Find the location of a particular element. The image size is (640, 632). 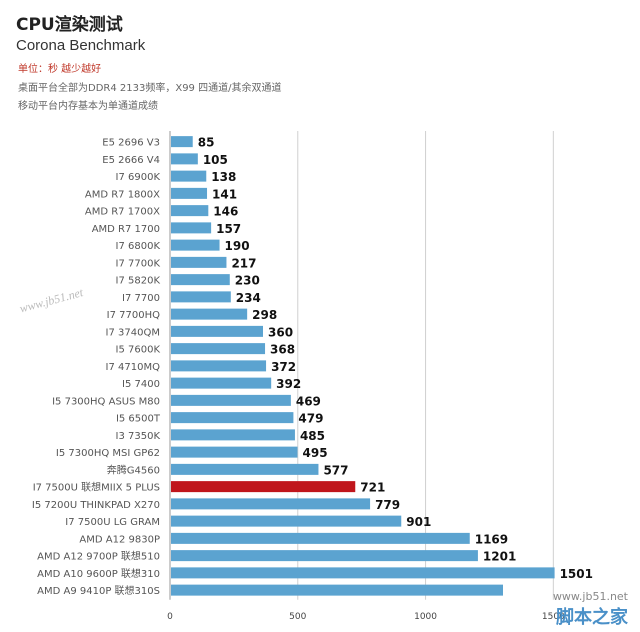

data-label: 360 is located at coordinates (280, 332).